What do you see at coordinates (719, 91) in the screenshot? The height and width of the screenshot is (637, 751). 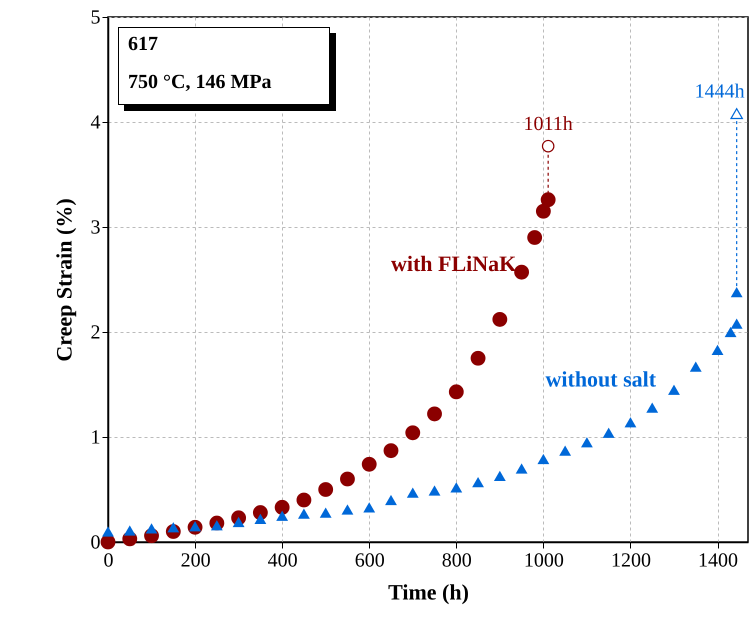 I see `annotation: 1444h` at bounding box center [719, 91].